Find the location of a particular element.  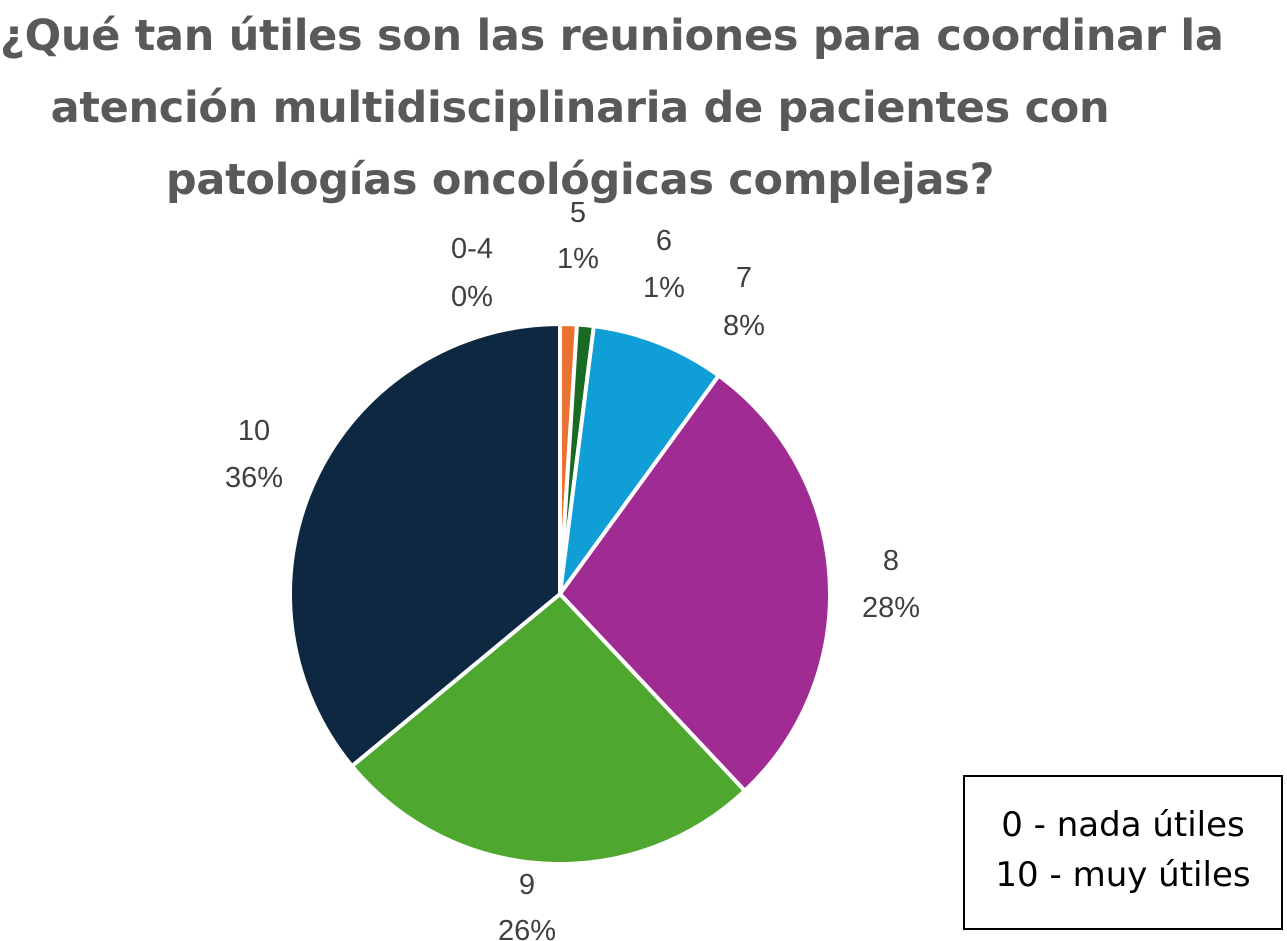

slice-category-label-0-4: 0-4 is located at coordinates (472, 249).